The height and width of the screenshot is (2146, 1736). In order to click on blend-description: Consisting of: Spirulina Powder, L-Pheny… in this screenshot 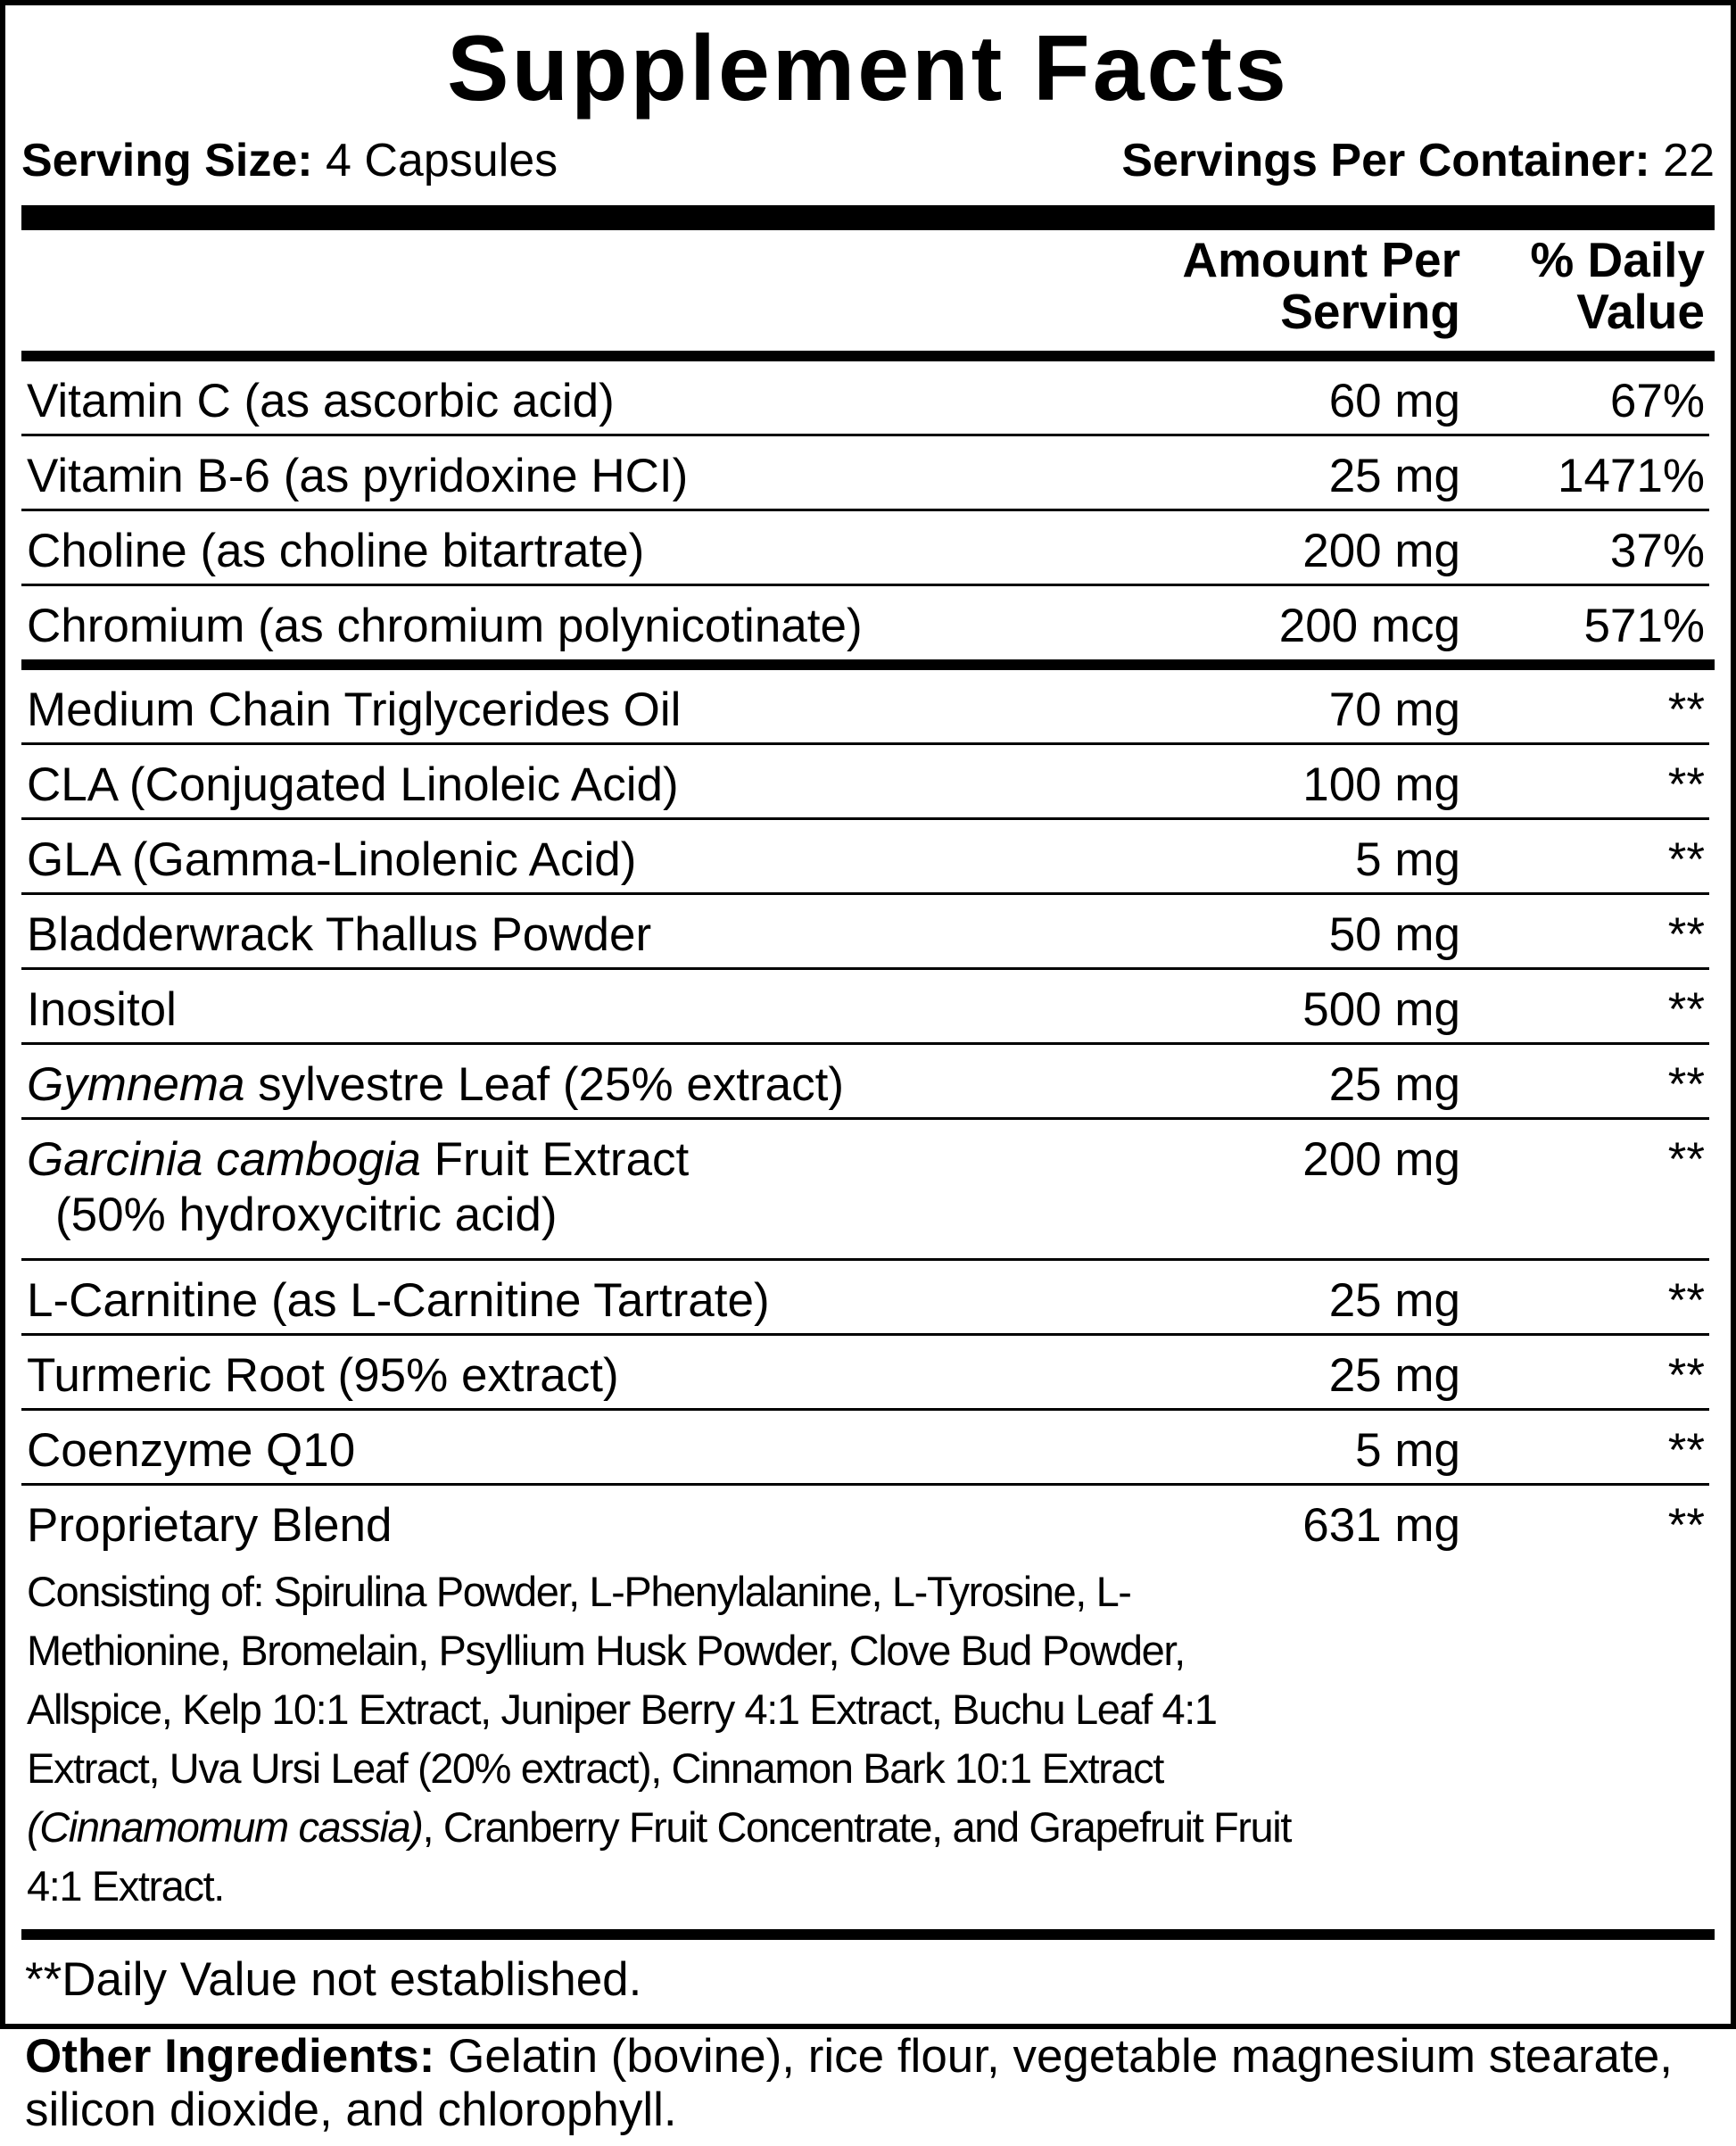, I will do `click(660, 1739)`.